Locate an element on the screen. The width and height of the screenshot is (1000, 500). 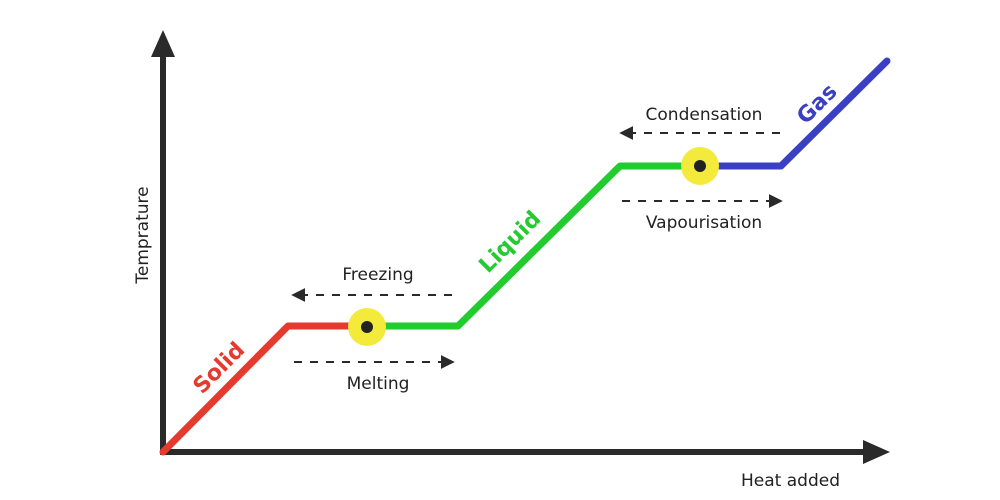
gas-segment is located at coordinates (793, 113).